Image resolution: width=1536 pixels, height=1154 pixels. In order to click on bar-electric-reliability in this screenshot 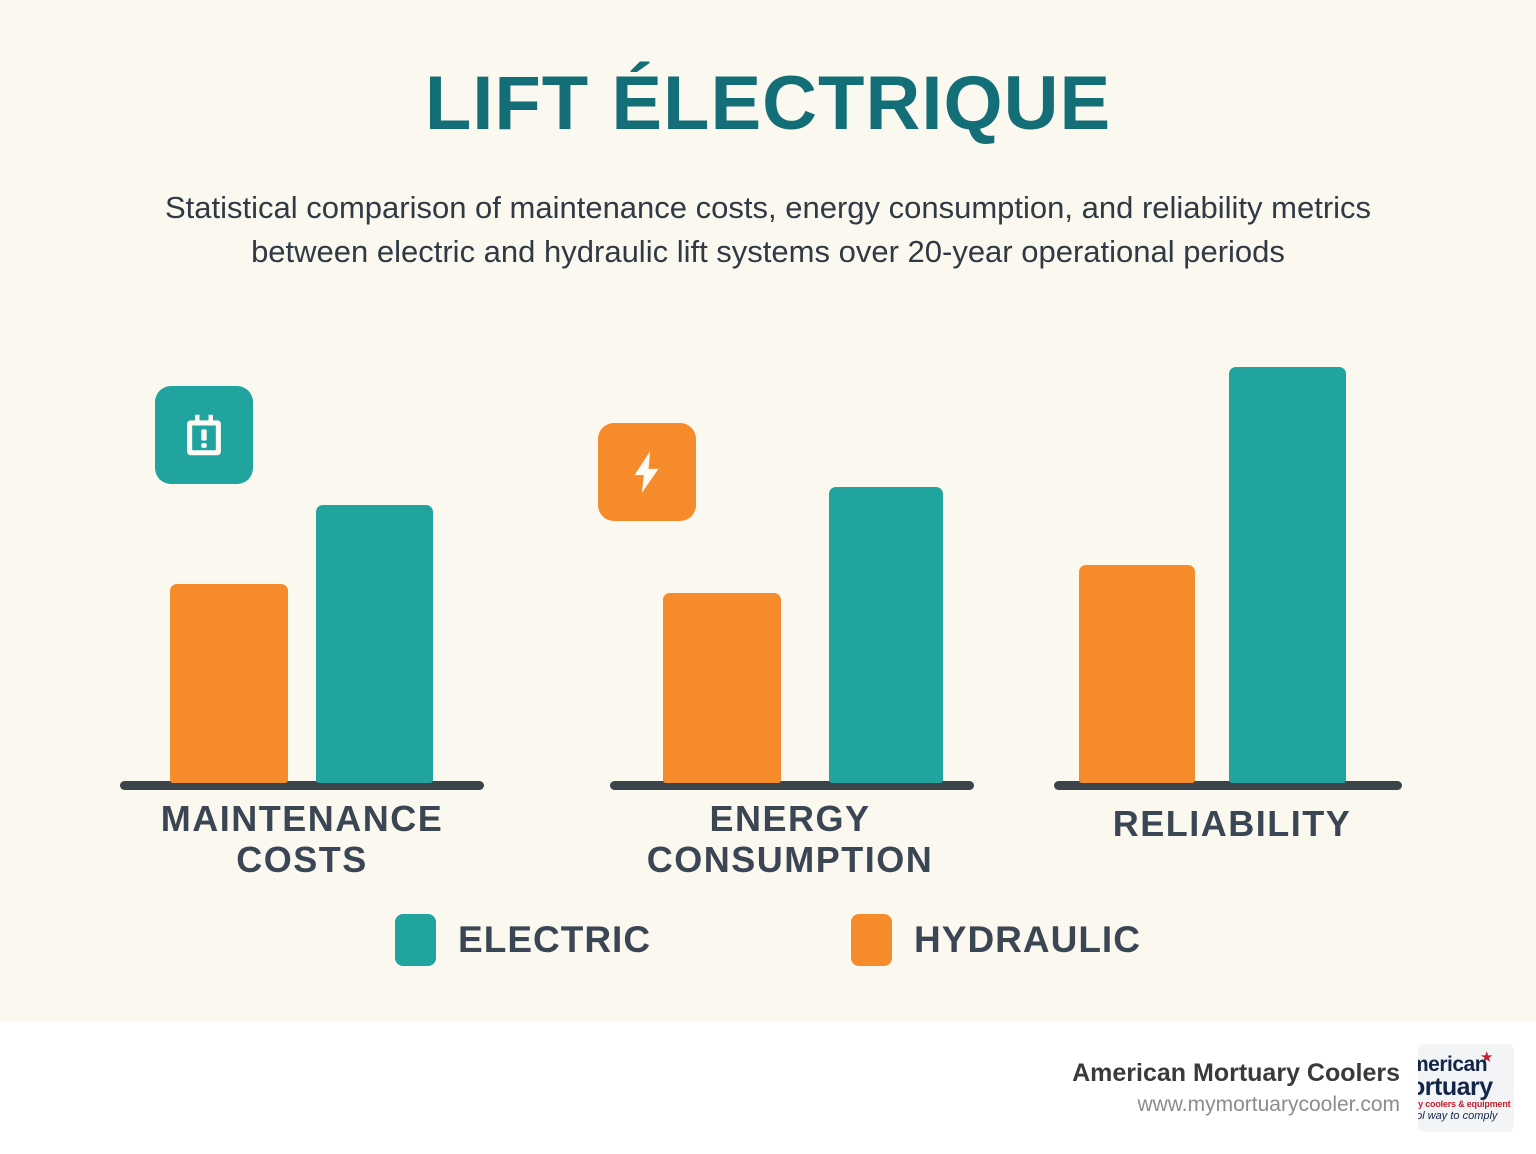, I will do `click(1287, 575)`.